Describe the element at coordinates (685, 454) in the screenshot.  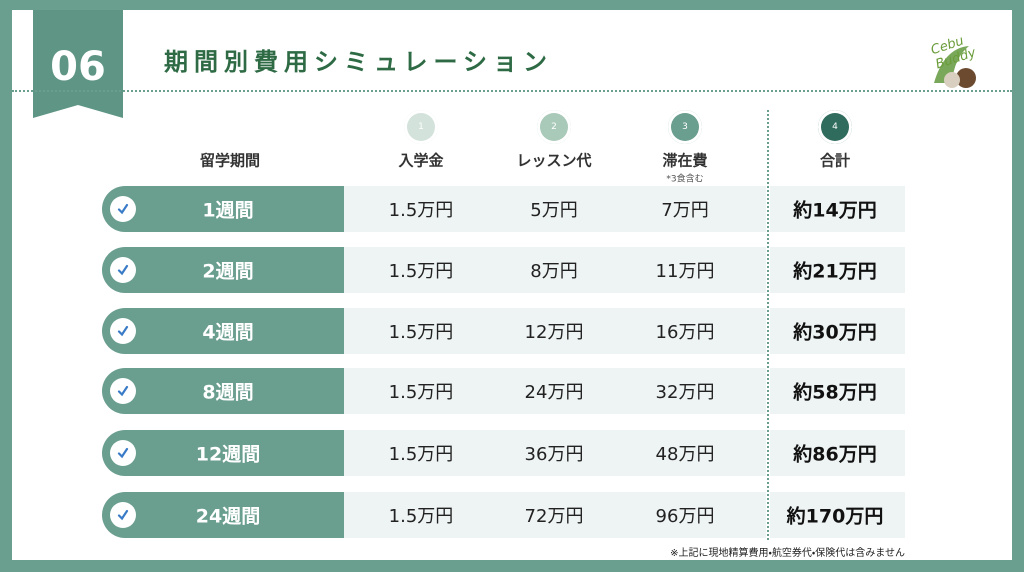
I see `cost-value: 48万円` at that location.